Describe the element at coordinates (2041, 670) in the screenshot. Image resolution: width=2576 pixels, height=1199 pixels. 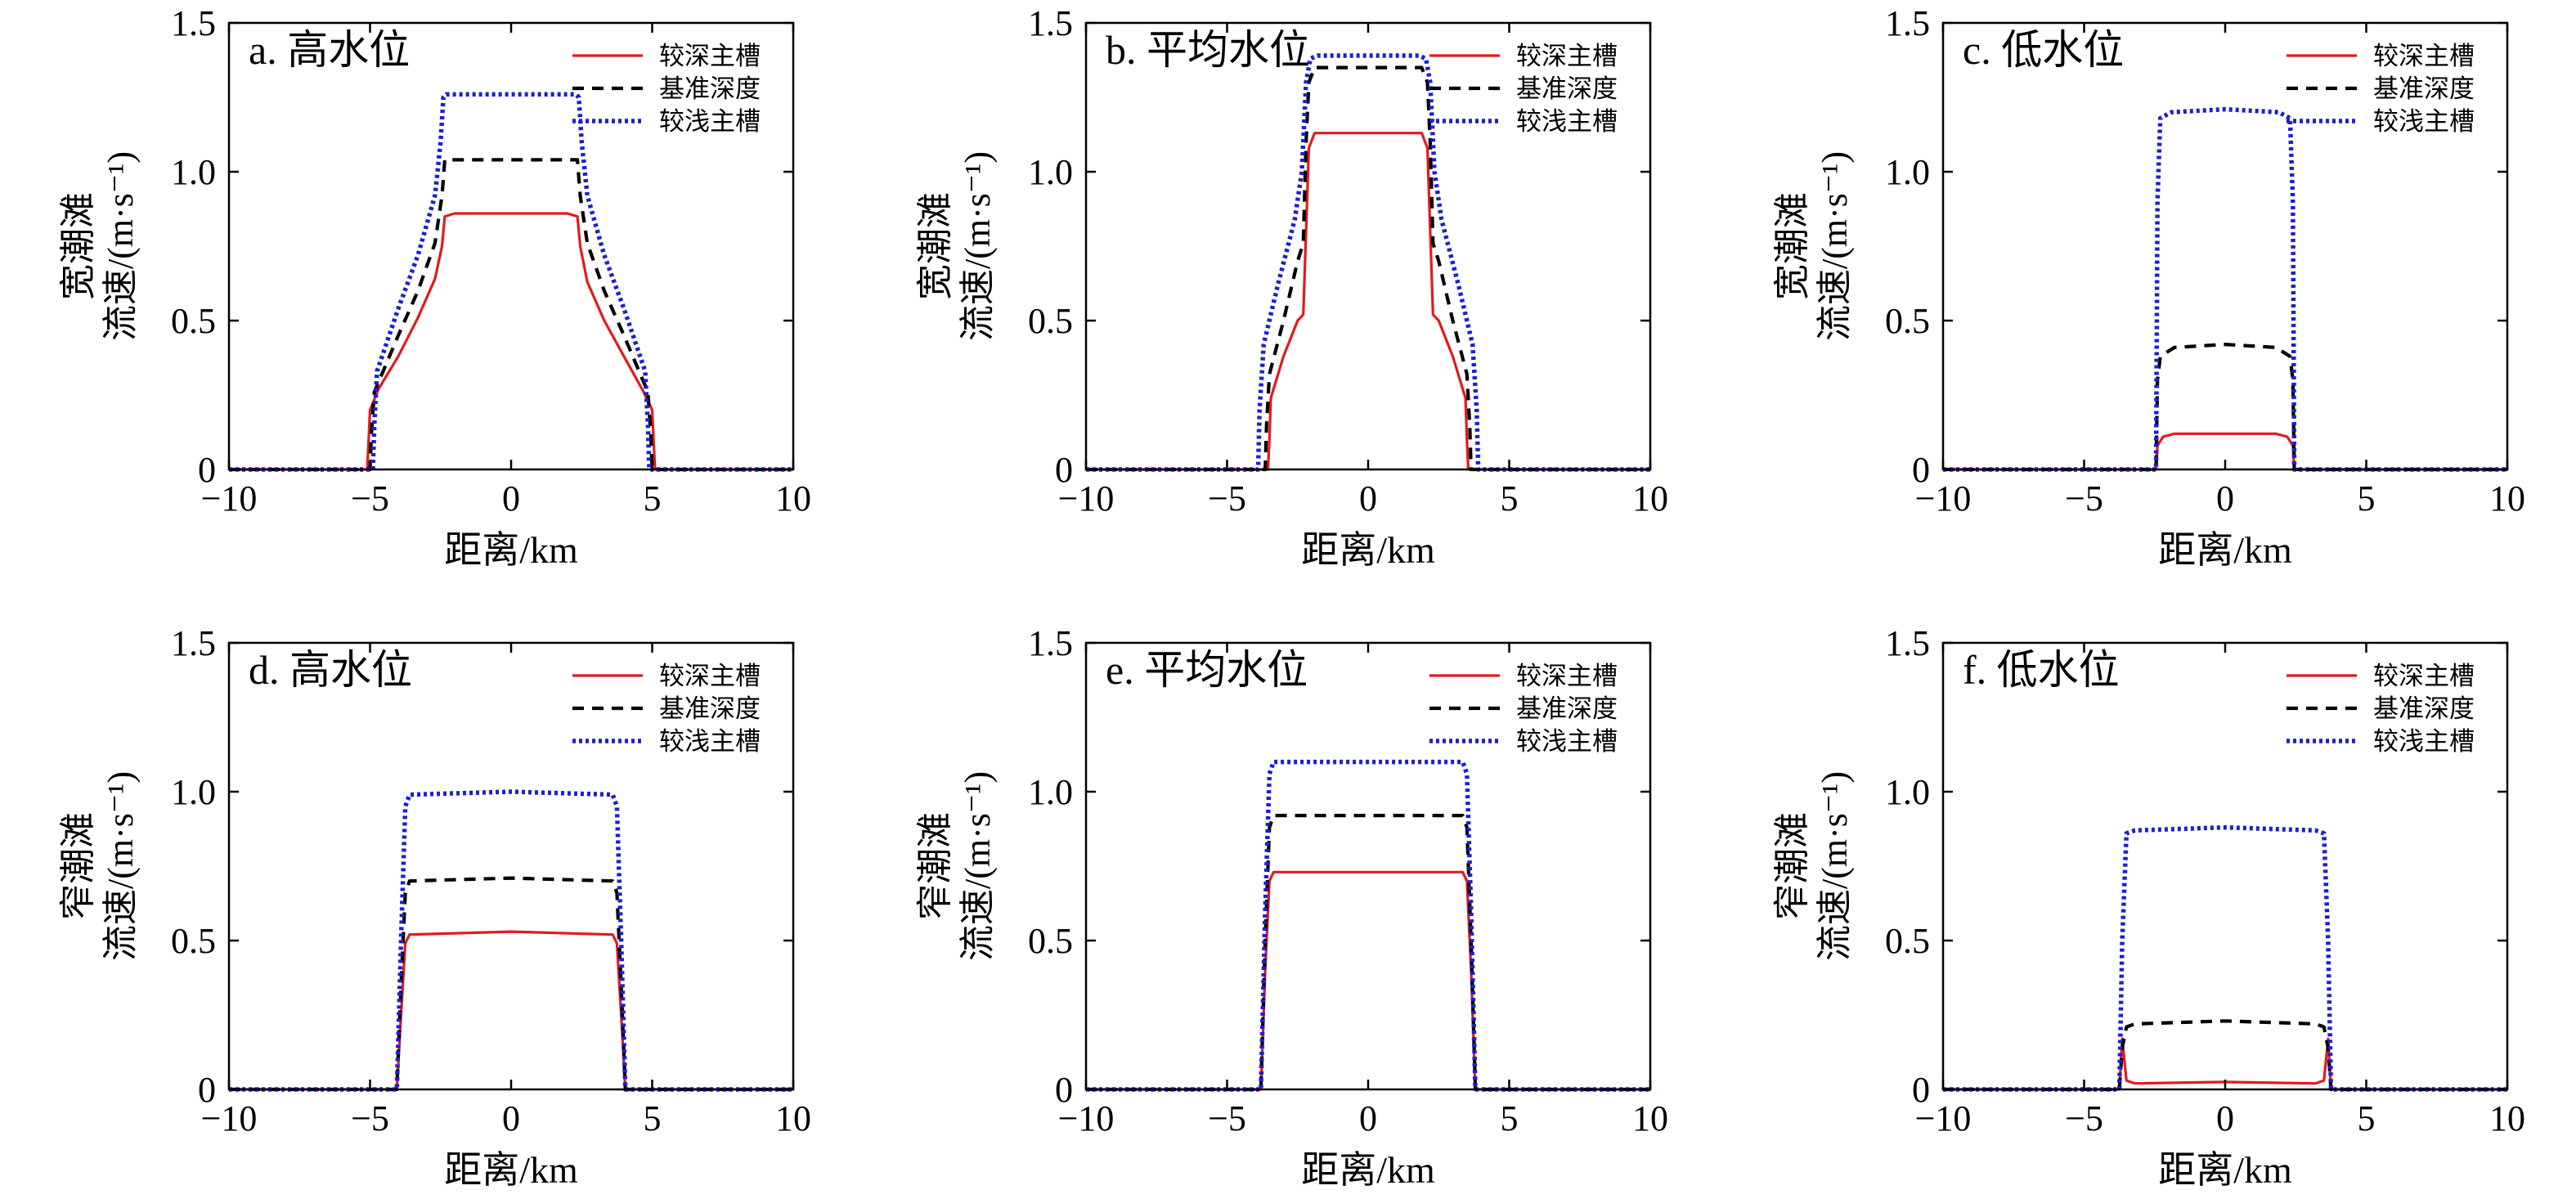
I see `panel-title: f. 低水位` at that location.